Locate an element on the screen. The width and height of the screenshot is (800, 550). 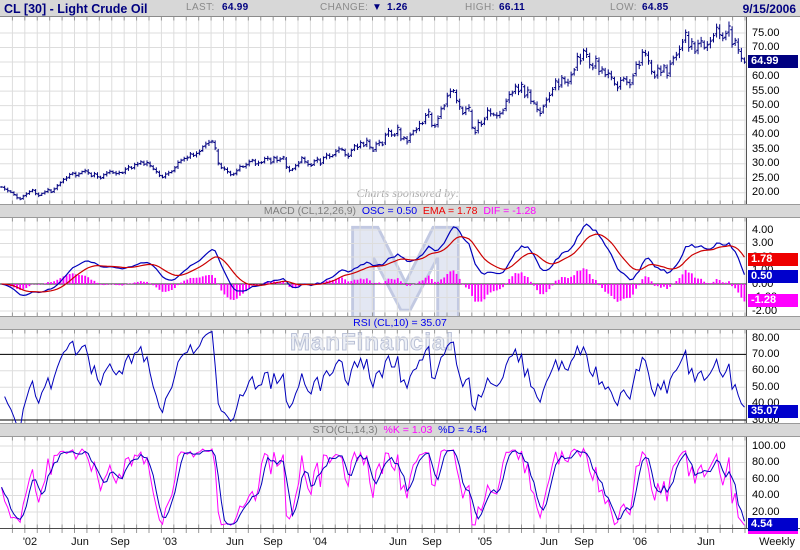
y-tick-label: 100.00 is located at coordinates (769, 445).